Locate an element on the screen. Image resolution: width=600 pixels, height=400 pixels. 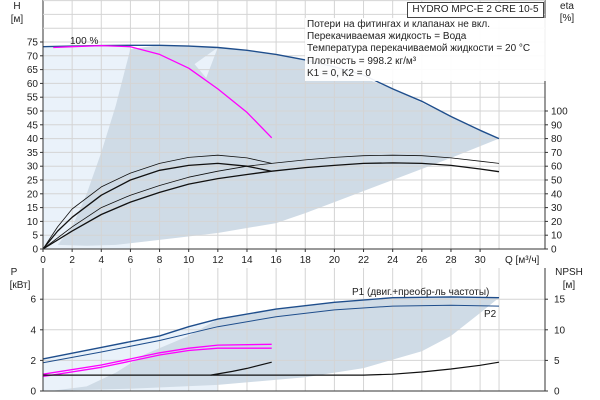
top-y2-axis-unit: [%] is located at coordinates (567, 18).